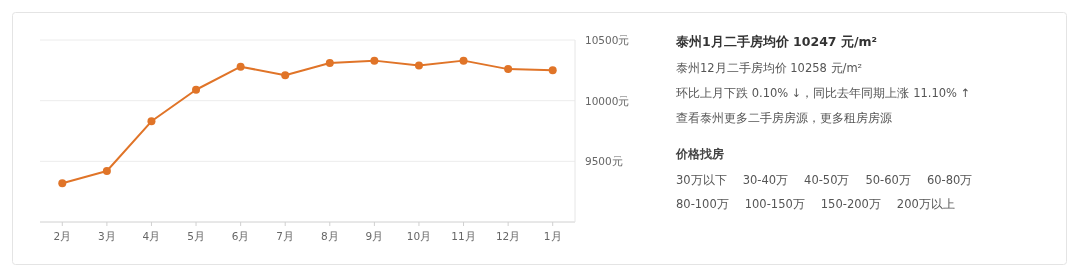  What do you see at coordinates (552, 236) in the screenshot?
I see `x-tick-label: 1月` at bounding box center [552, 236].